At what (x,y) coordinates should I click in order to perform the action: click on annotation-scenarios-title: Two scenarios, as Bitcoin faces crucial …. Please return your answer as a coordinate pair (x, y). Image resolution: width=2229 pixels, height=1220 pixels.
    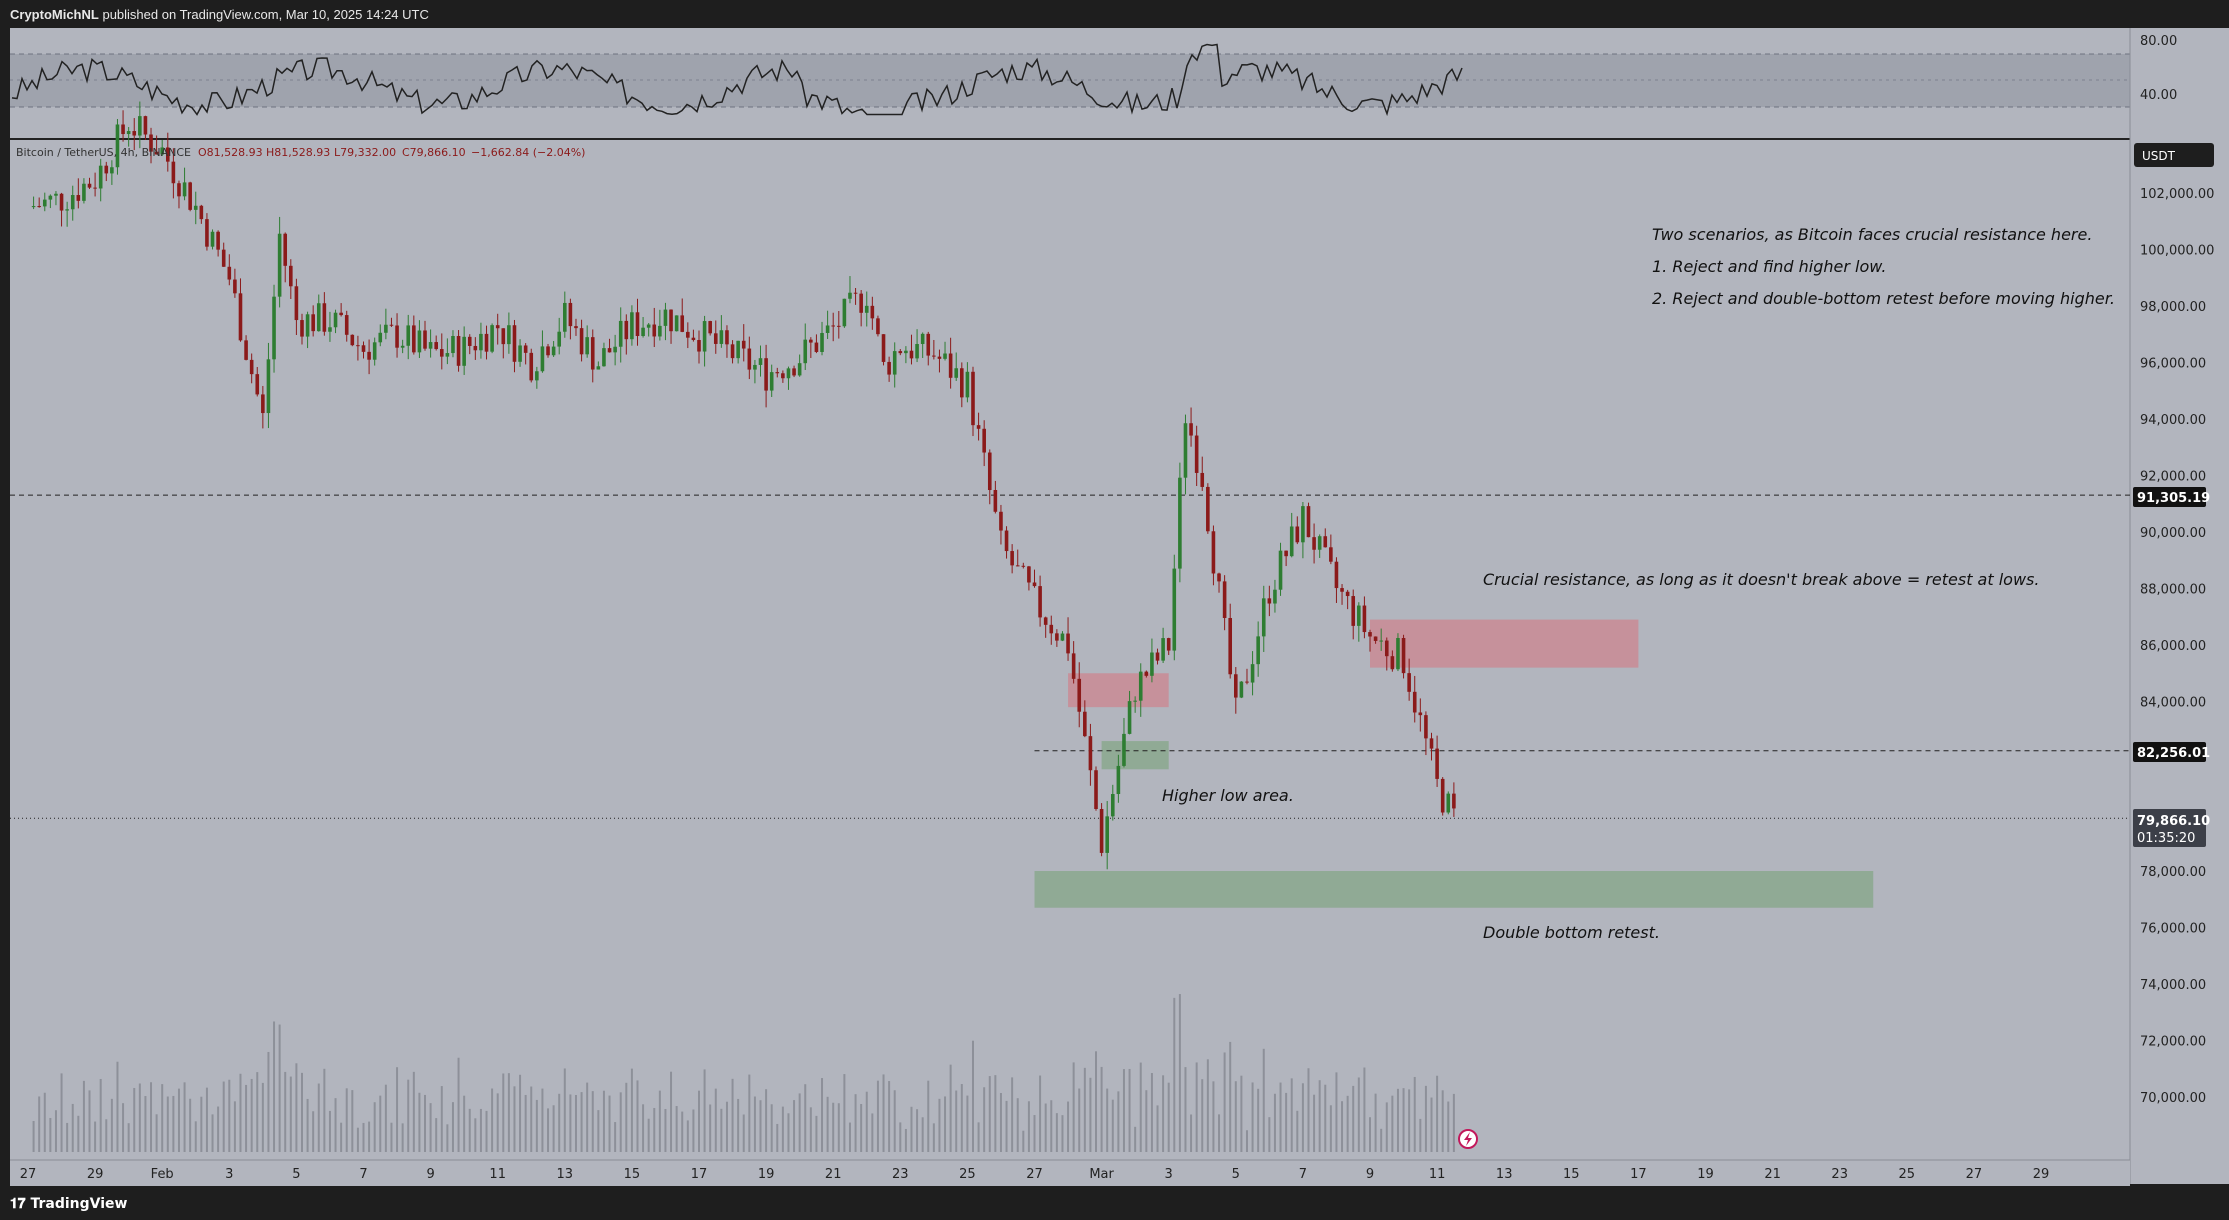
    Looking at the image, I should click on (1872, 234).